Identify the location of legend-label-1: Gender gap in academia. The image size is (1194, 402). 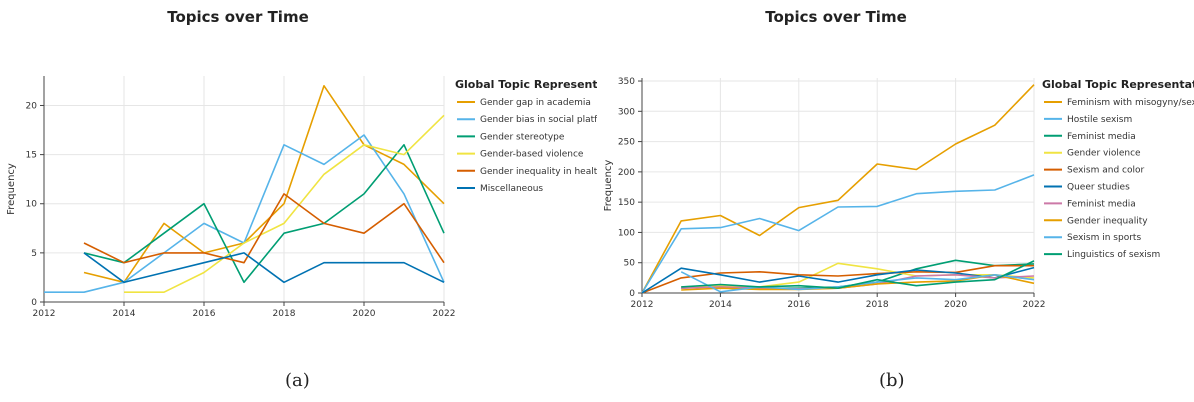
(535, 103).